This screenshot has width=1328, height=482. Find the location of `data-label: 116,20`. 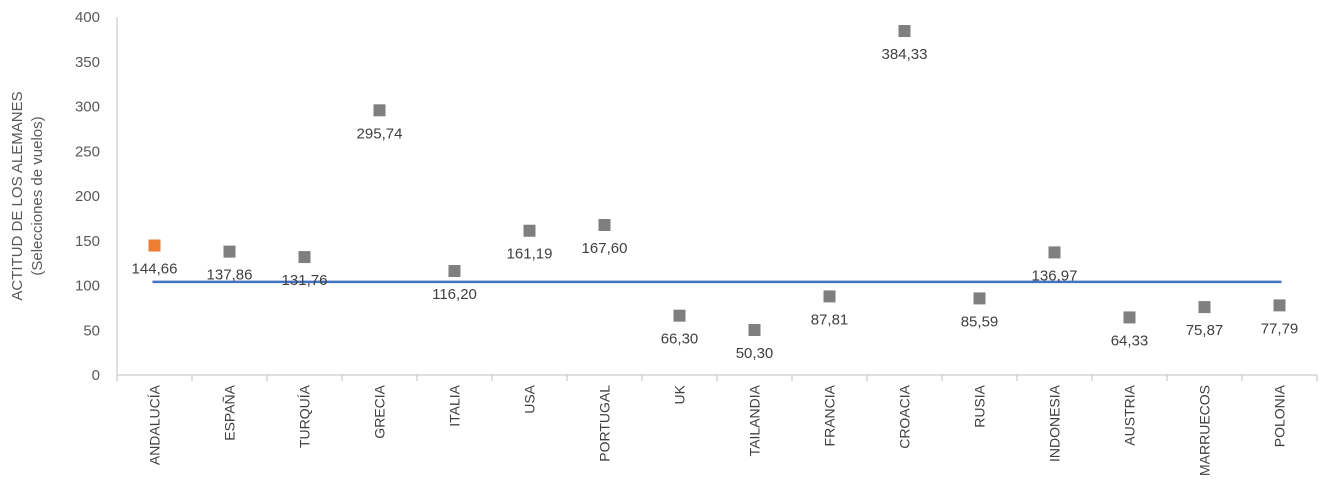

data-label: 116,20 is located at coordinates (454, 294).